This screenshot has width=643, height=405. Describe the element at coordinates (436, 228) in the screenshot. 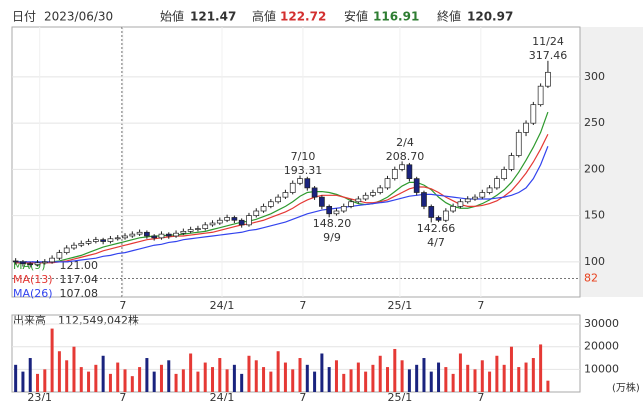

I see `annotation-price: 142.66` at that location.